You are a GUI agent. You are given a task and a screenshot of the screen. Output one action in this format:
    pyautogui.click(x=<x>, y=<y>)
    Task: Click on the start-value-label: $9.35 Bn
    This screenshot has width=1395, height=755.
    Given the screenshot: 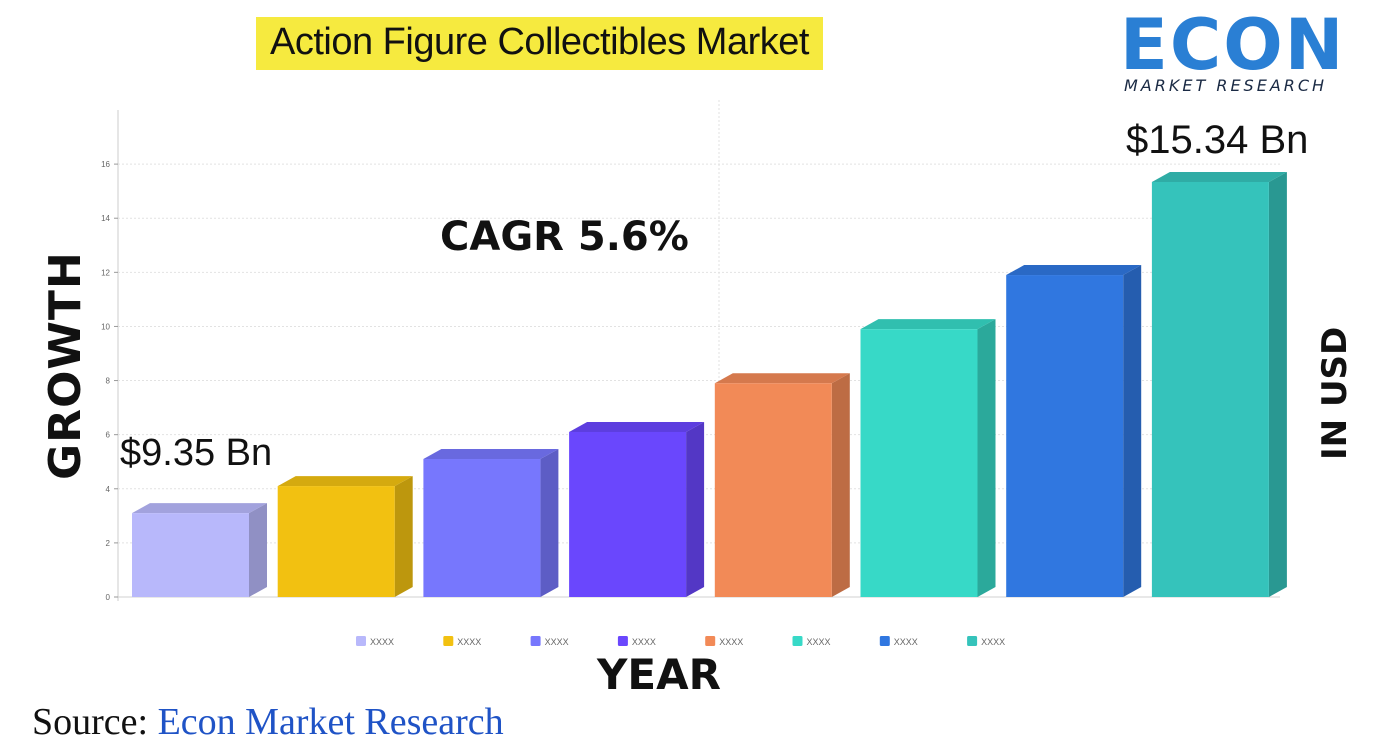 What is the action you would take?
    pyautogui.click(x=196, y=453)
    